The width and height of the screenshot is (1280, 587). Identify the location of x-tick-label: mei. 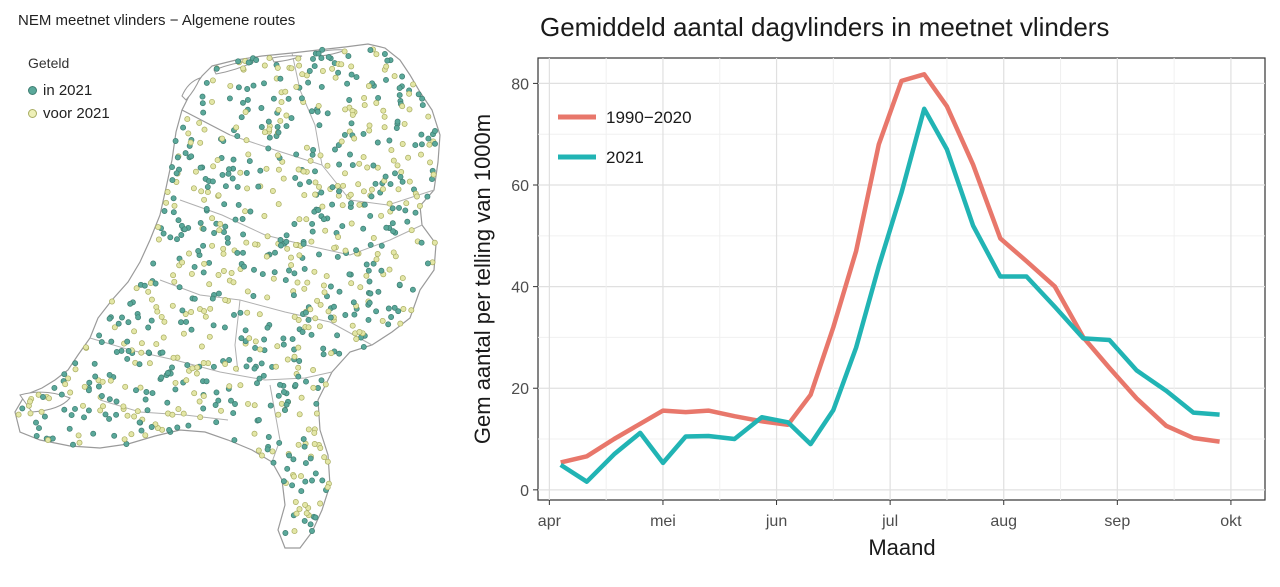
(663, 521).